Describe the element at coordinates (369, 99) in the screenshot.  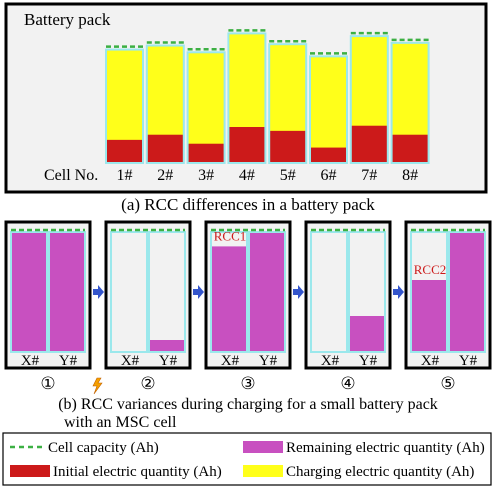
I see `cell-7-border` at that location.